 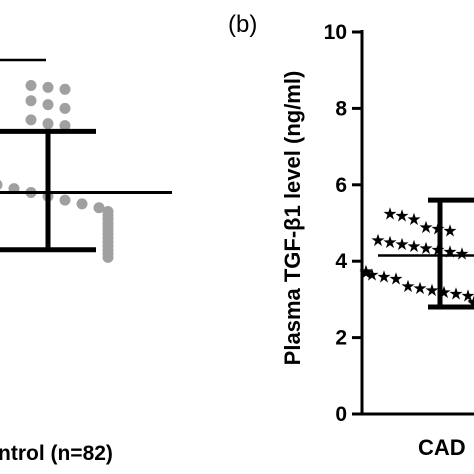 I want to click on cad-point-9: ★, so click(x=413, y=246).